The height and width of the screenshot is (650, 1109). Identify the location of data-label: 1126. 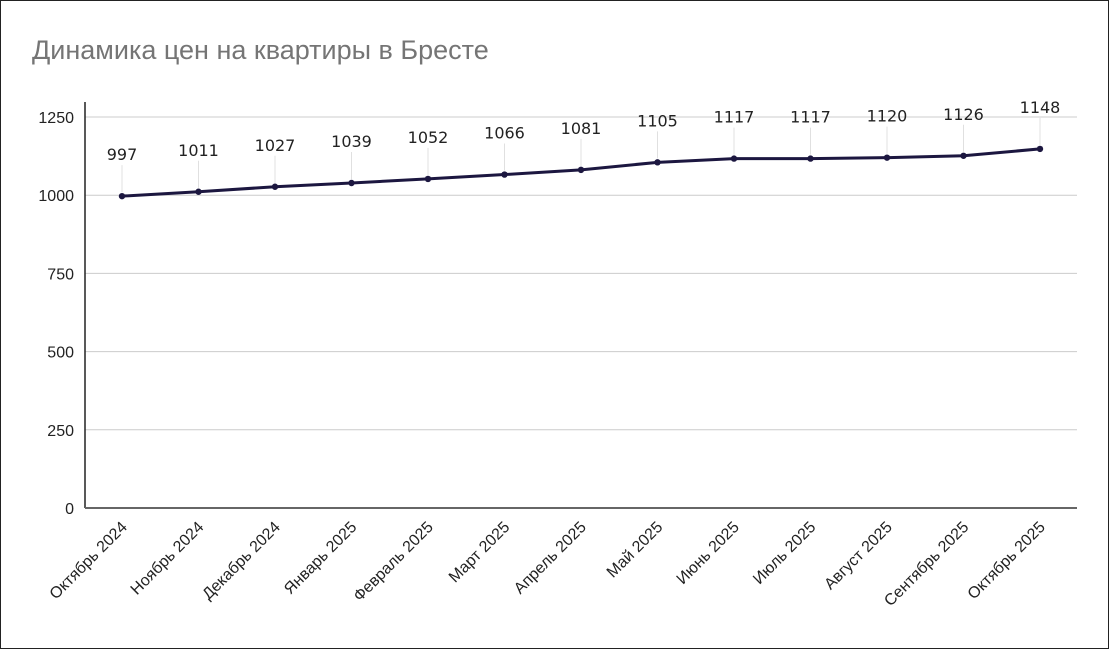
(963, 114).